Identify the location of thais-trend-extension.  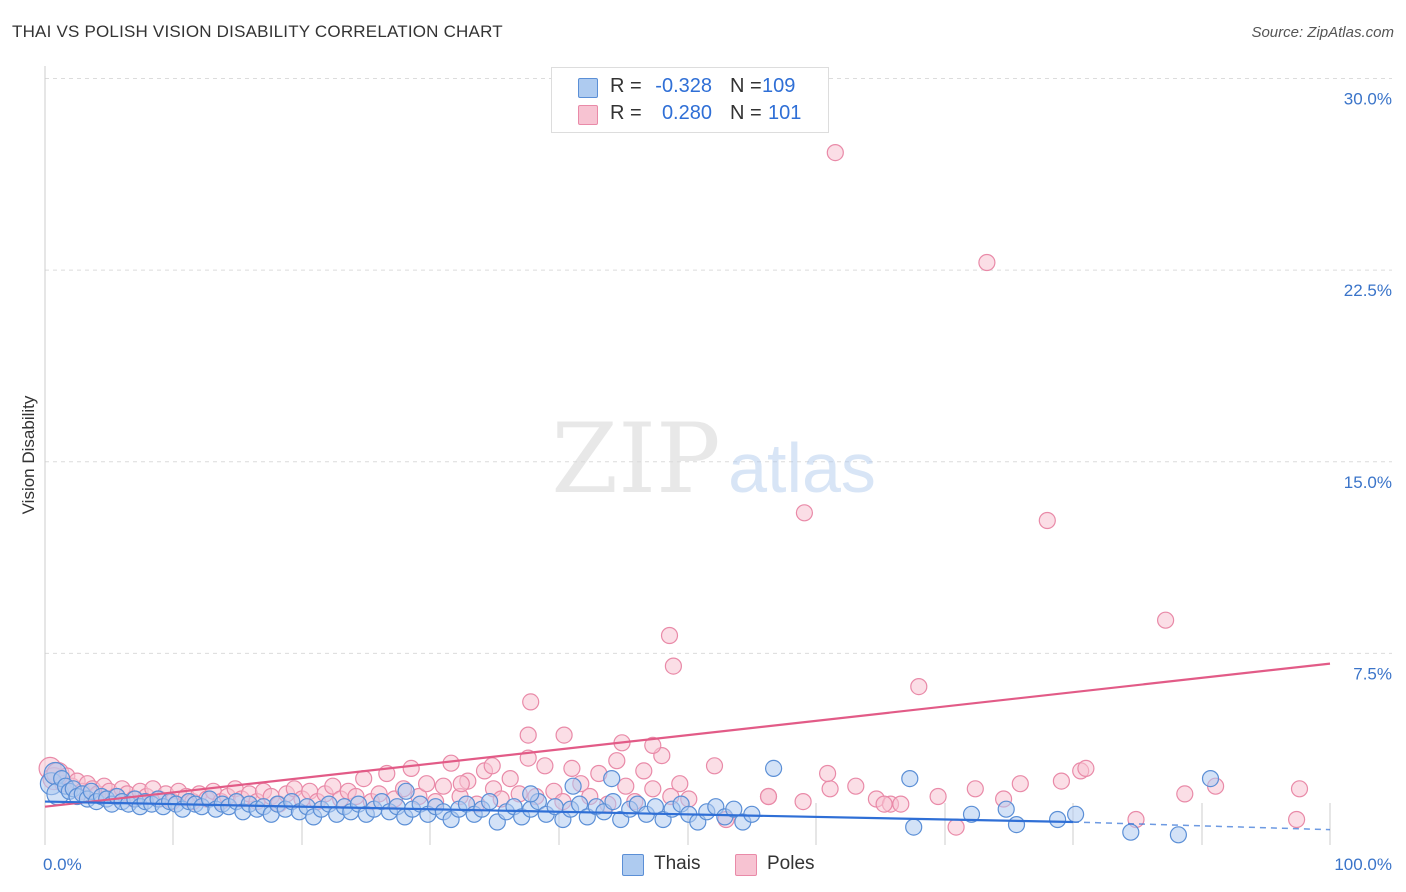
(1201, 826).